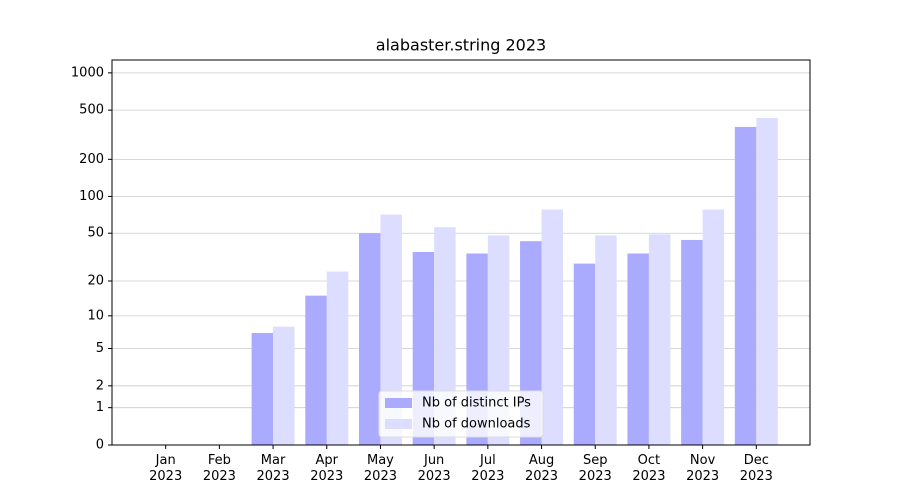 This screenshot has height=500, width=900. What do you see at coordinates (434, 468) in the screenshot?
I see `x-tick-label: Jun 2023` at bounding box center [434, 468].